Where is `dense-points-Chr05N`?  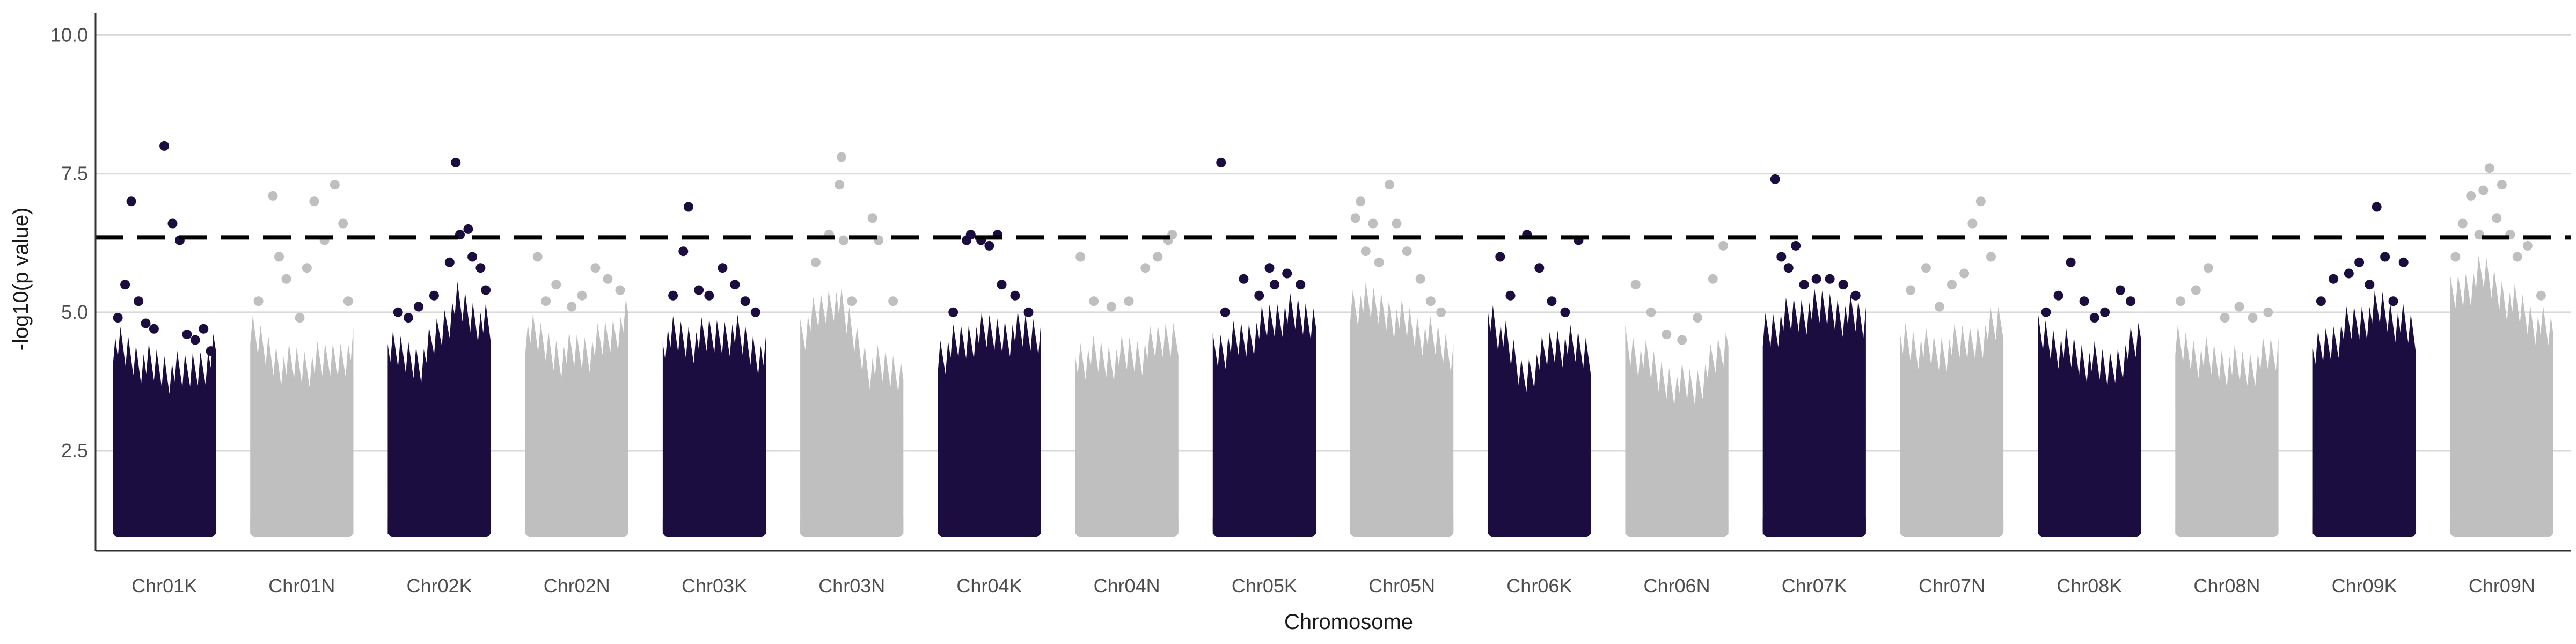 dense-points-Chr05N is located at coordinates (1402, 408).